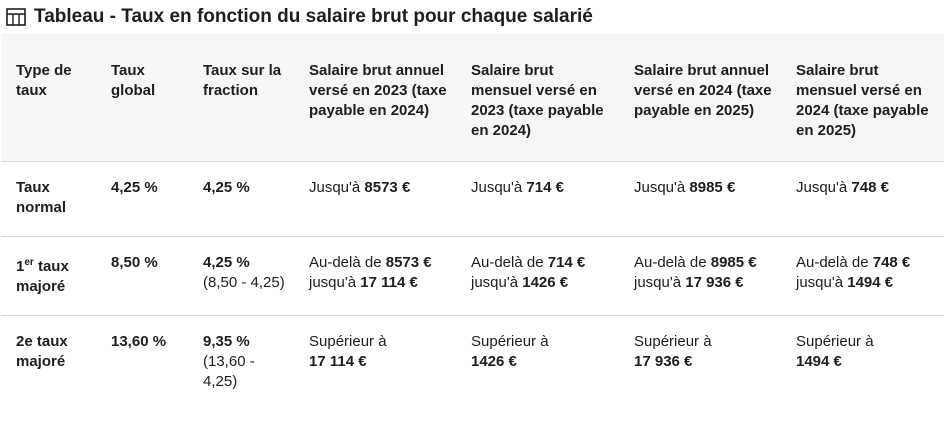 Image resolution: width=945 pixels, height=442 pixels. Describe the element at coordinates (375, 358) in the screenshot. I see `salary-cell: Supérieur à 17 114 €` at that location.